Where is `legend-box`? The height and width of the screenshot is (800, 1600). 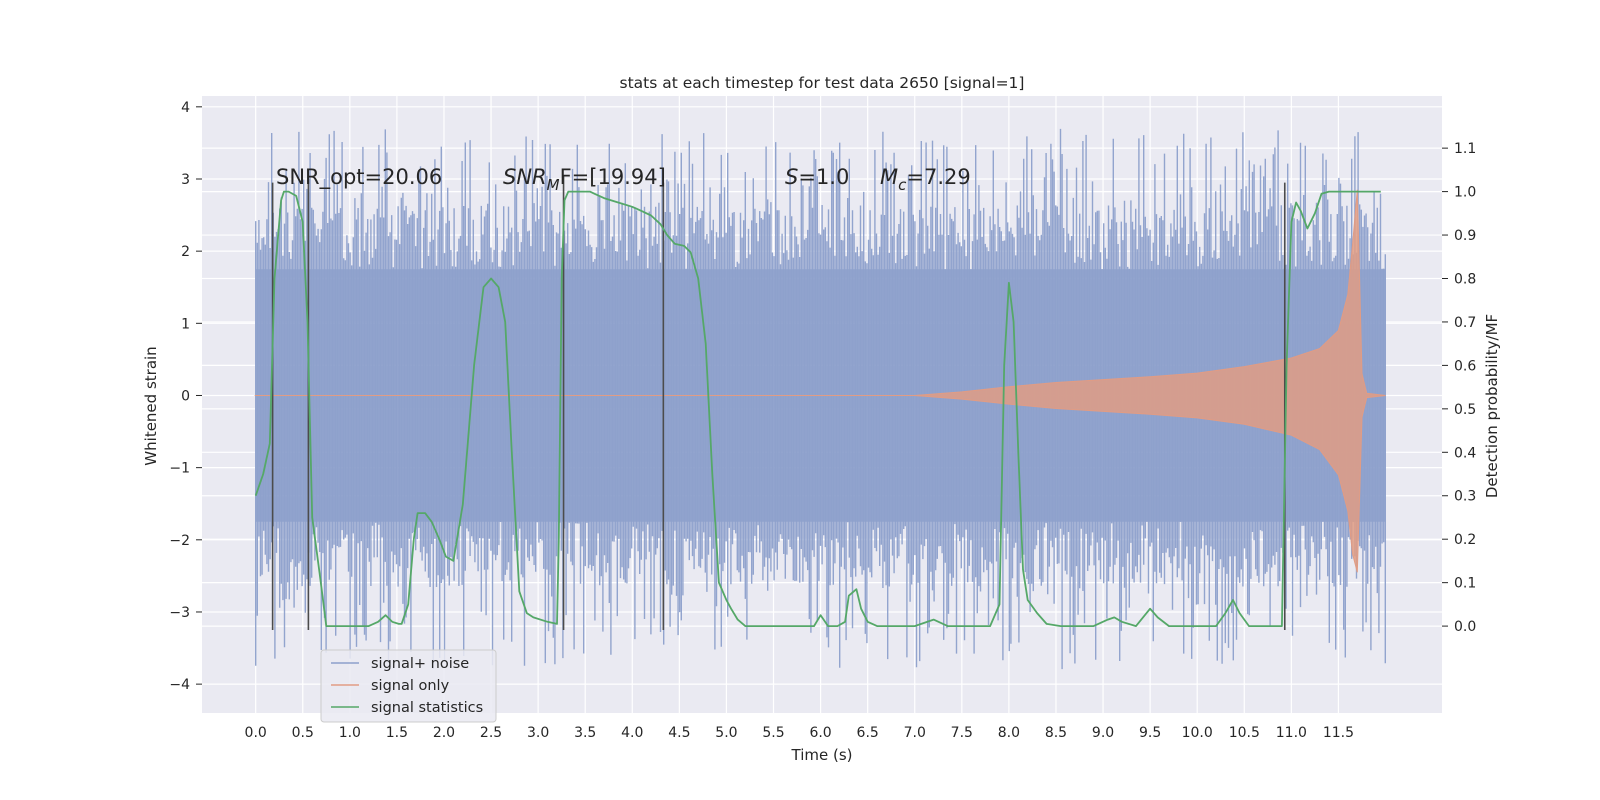
legend-box is located at coordinates (408, 686).